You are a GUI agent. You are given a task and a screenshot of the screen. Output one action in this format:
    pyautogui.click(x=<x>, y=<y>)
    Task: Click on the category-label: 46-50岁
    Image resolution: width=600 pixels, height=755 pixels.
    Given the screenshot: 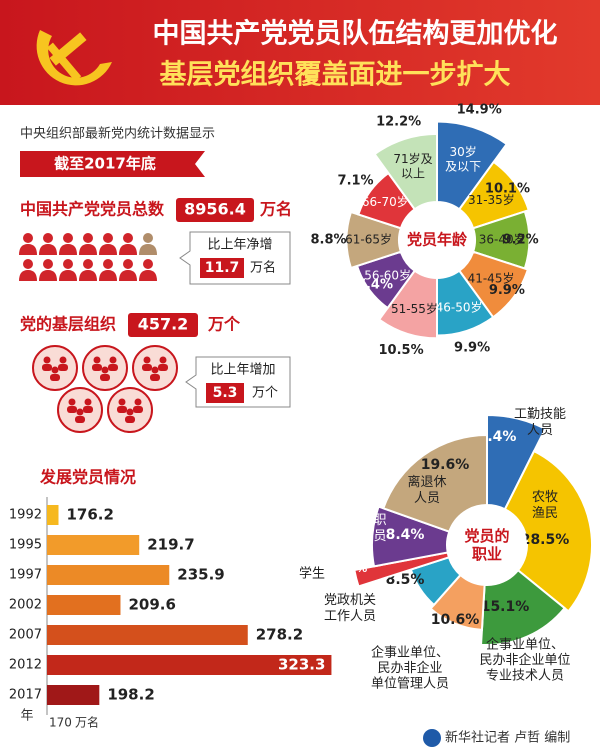 What is the action you would take?
    pyautogui.click(x=459, y=306)
    